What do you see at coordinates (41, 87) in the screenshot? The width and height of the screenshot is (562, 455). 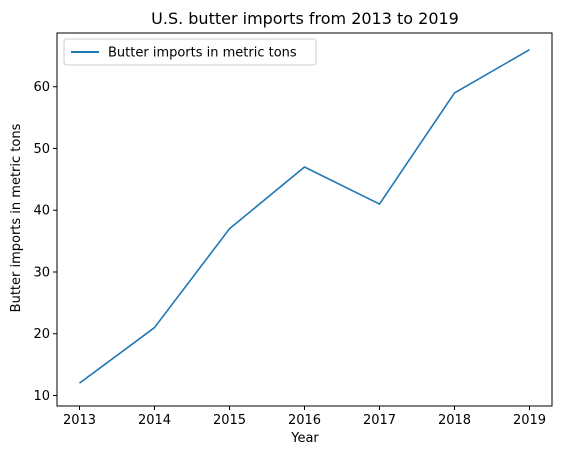 I see `y-tick-label: 60` at bounding box center [41, 87].